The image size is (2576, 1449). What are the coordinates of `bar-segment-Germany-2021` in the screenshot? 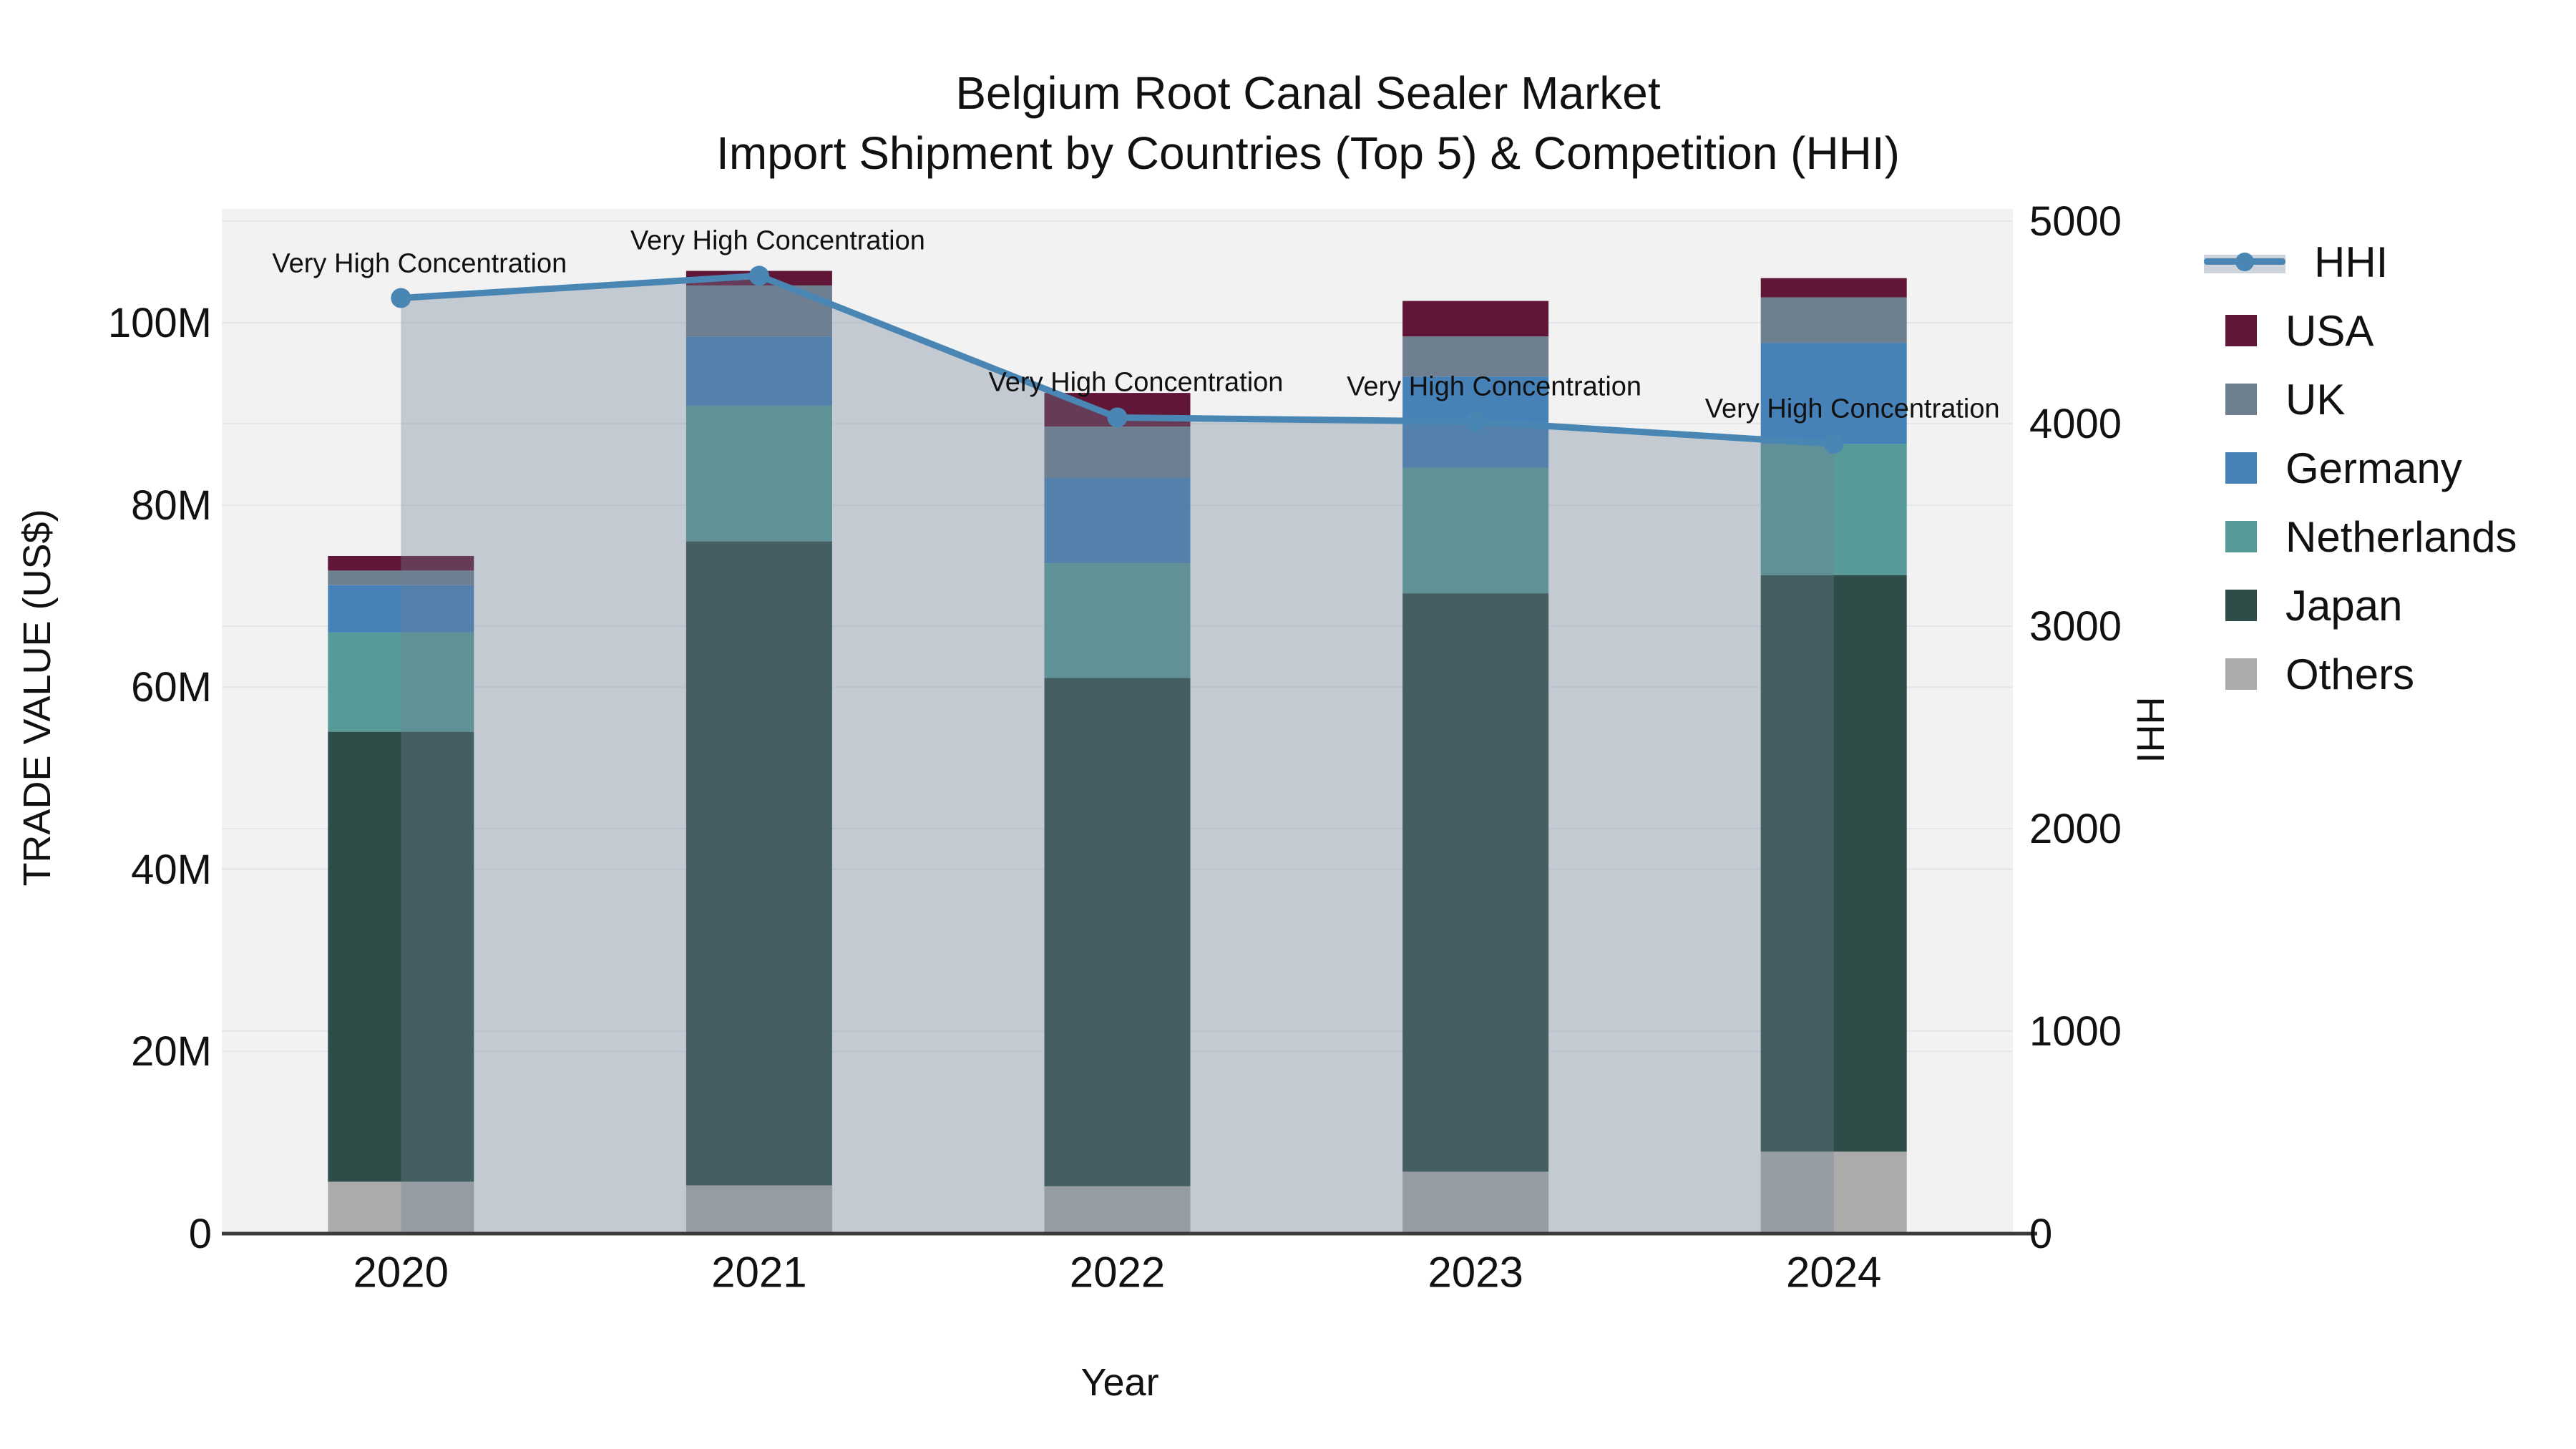 It's located at (759, 371).